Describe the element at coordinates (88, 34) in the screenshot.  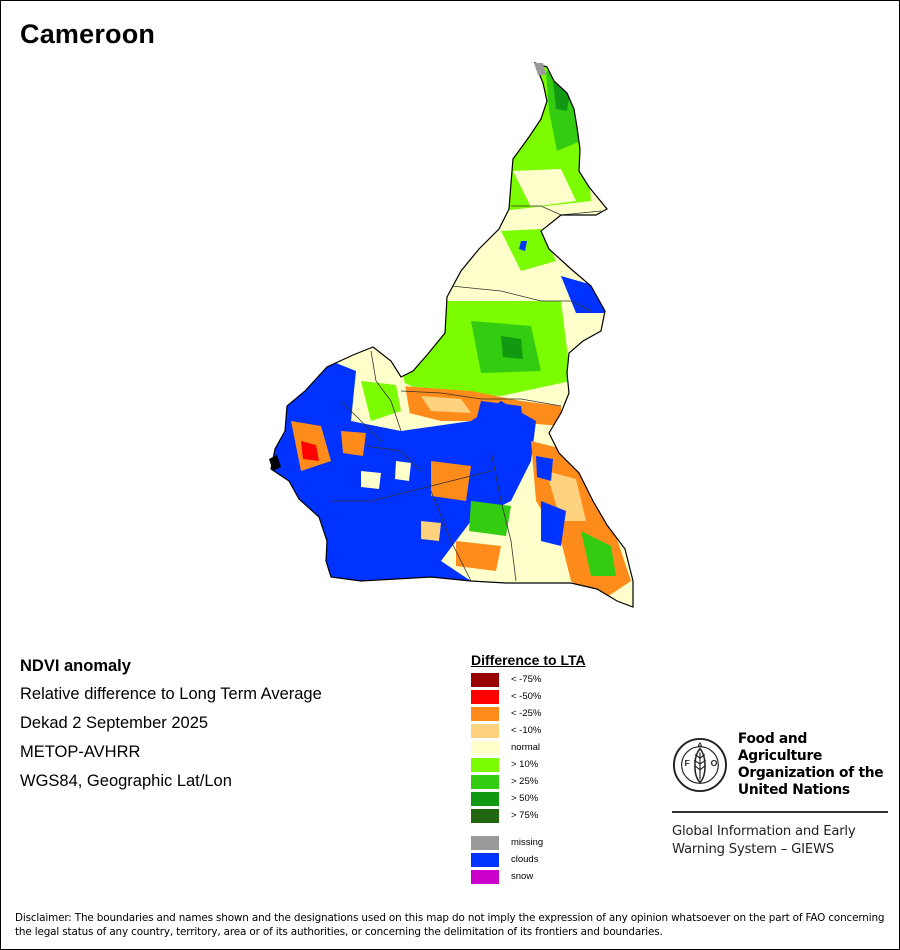
I see `map-title: Cameroon` at that location.